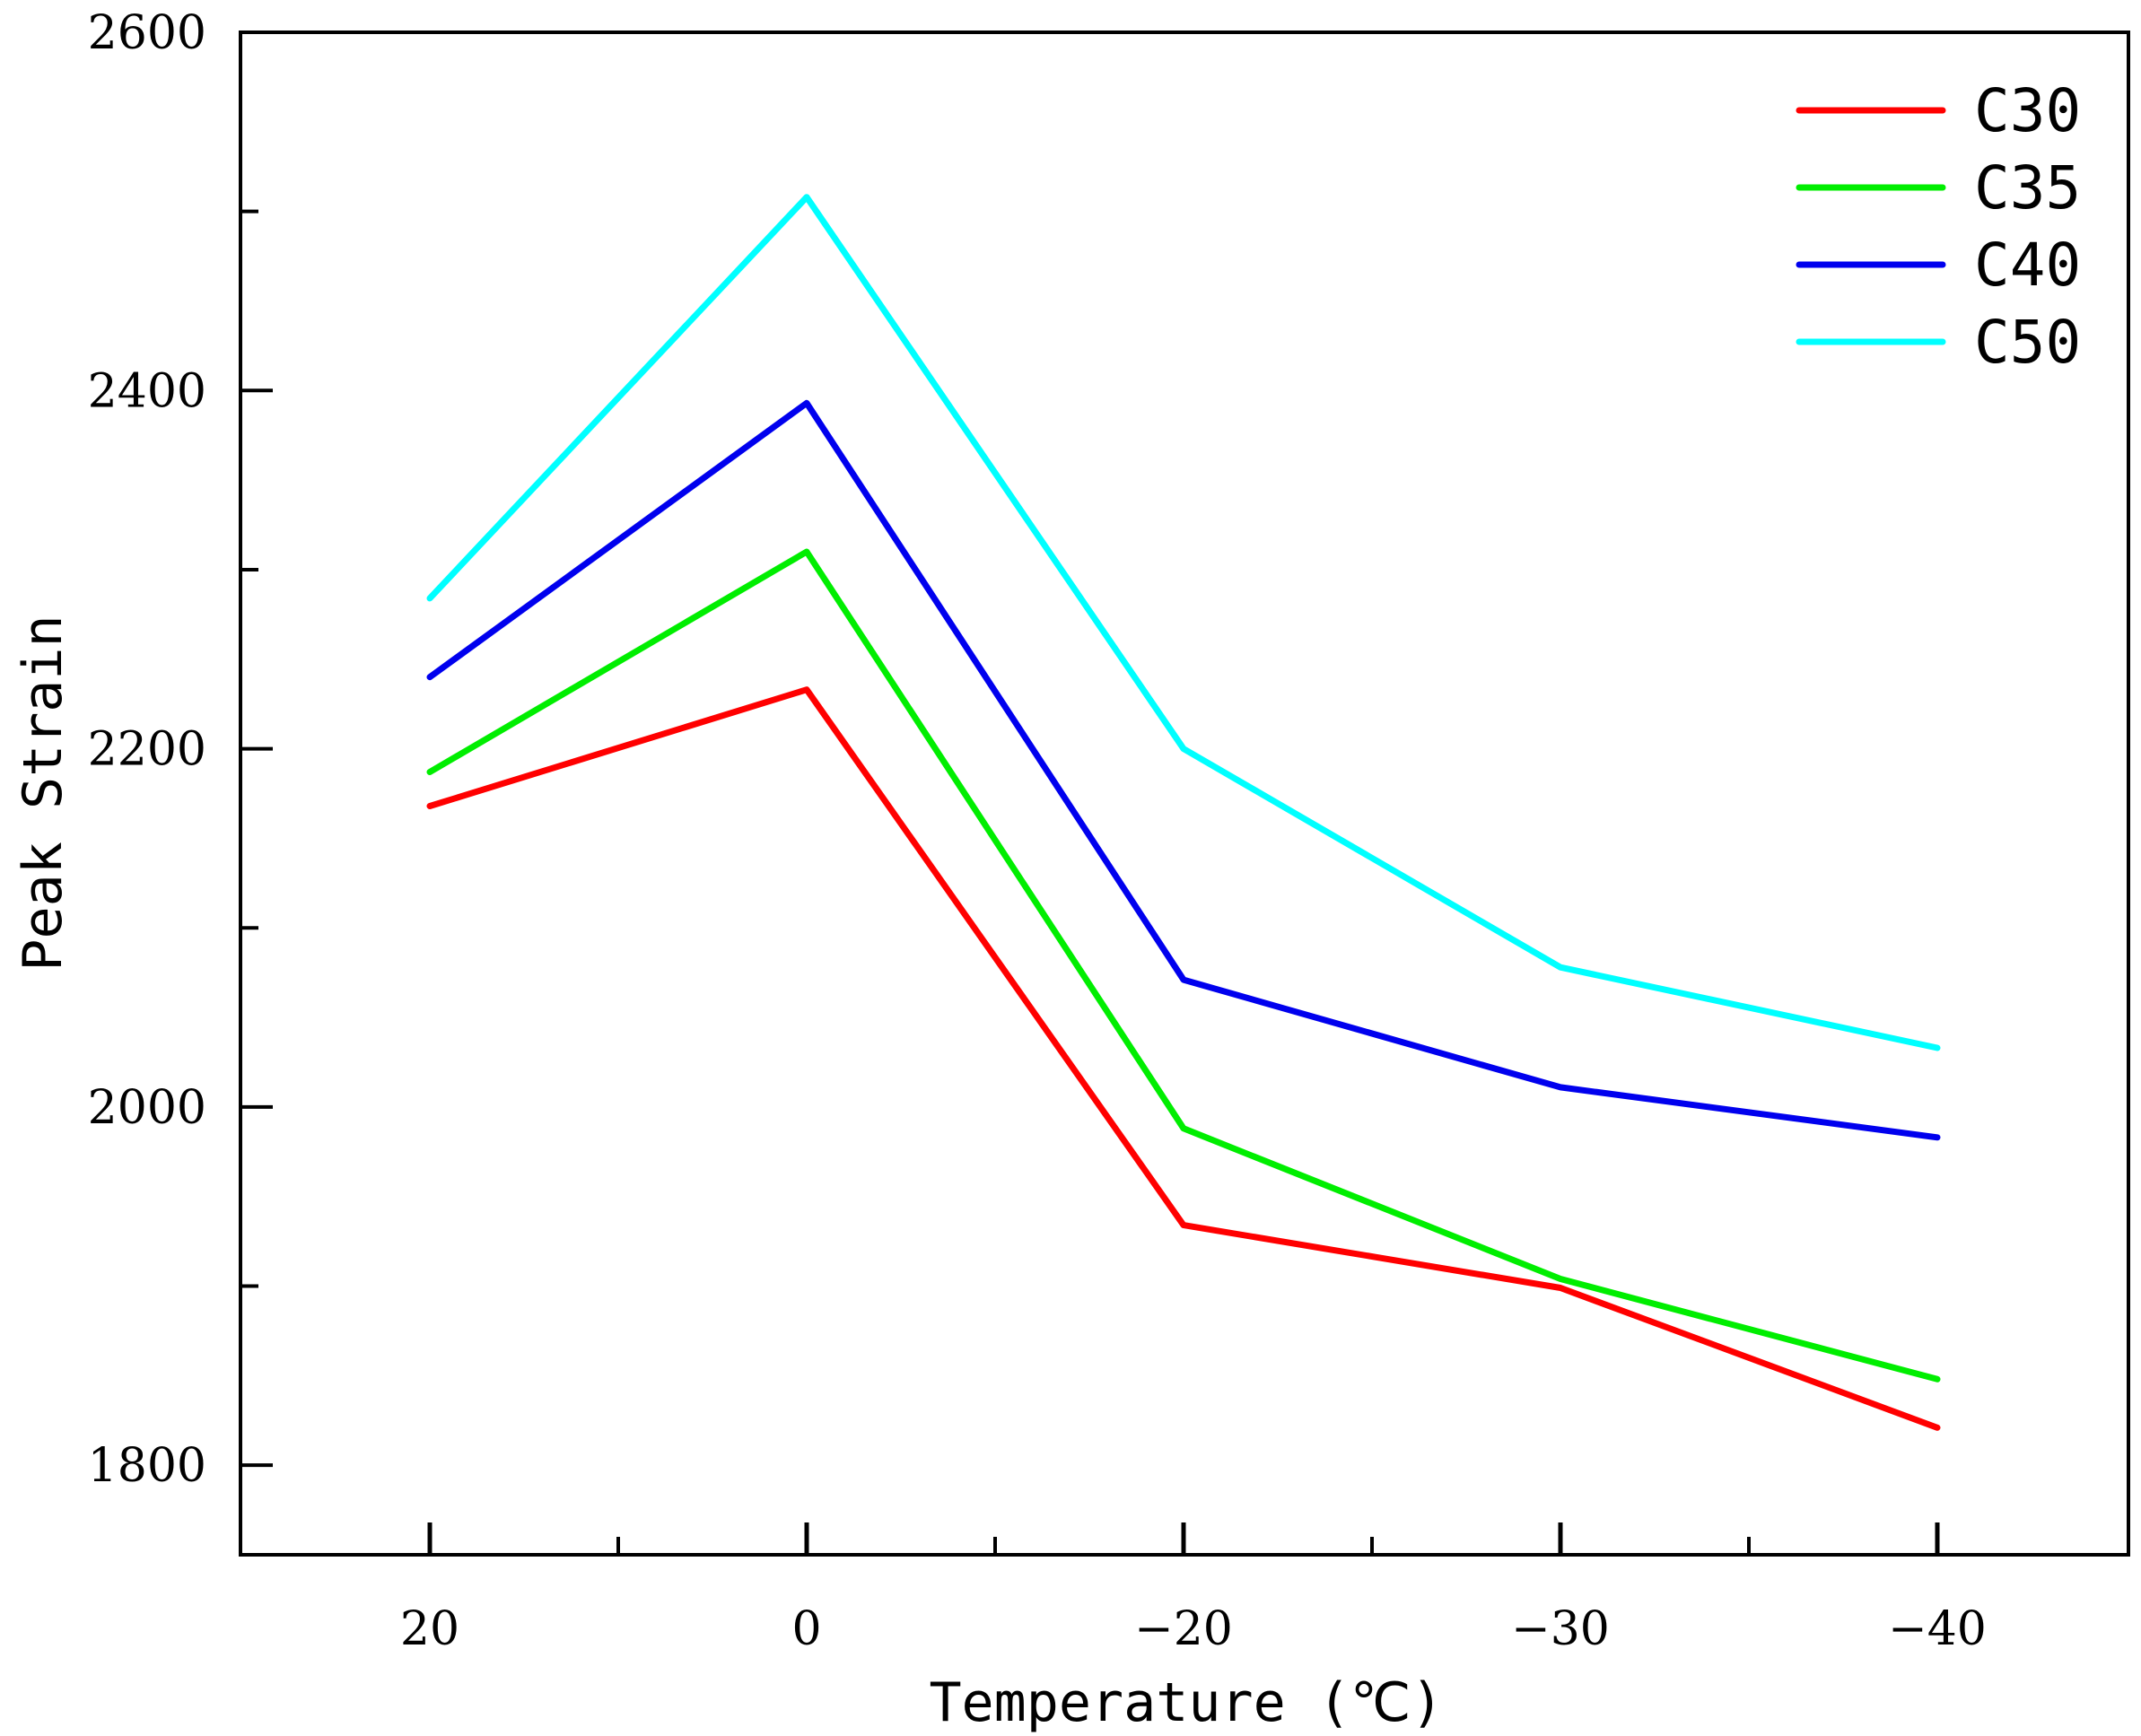  Describe the element at coordinates (429, 1629) in the screenshot. I see `x-tick-label: 20` at that location.